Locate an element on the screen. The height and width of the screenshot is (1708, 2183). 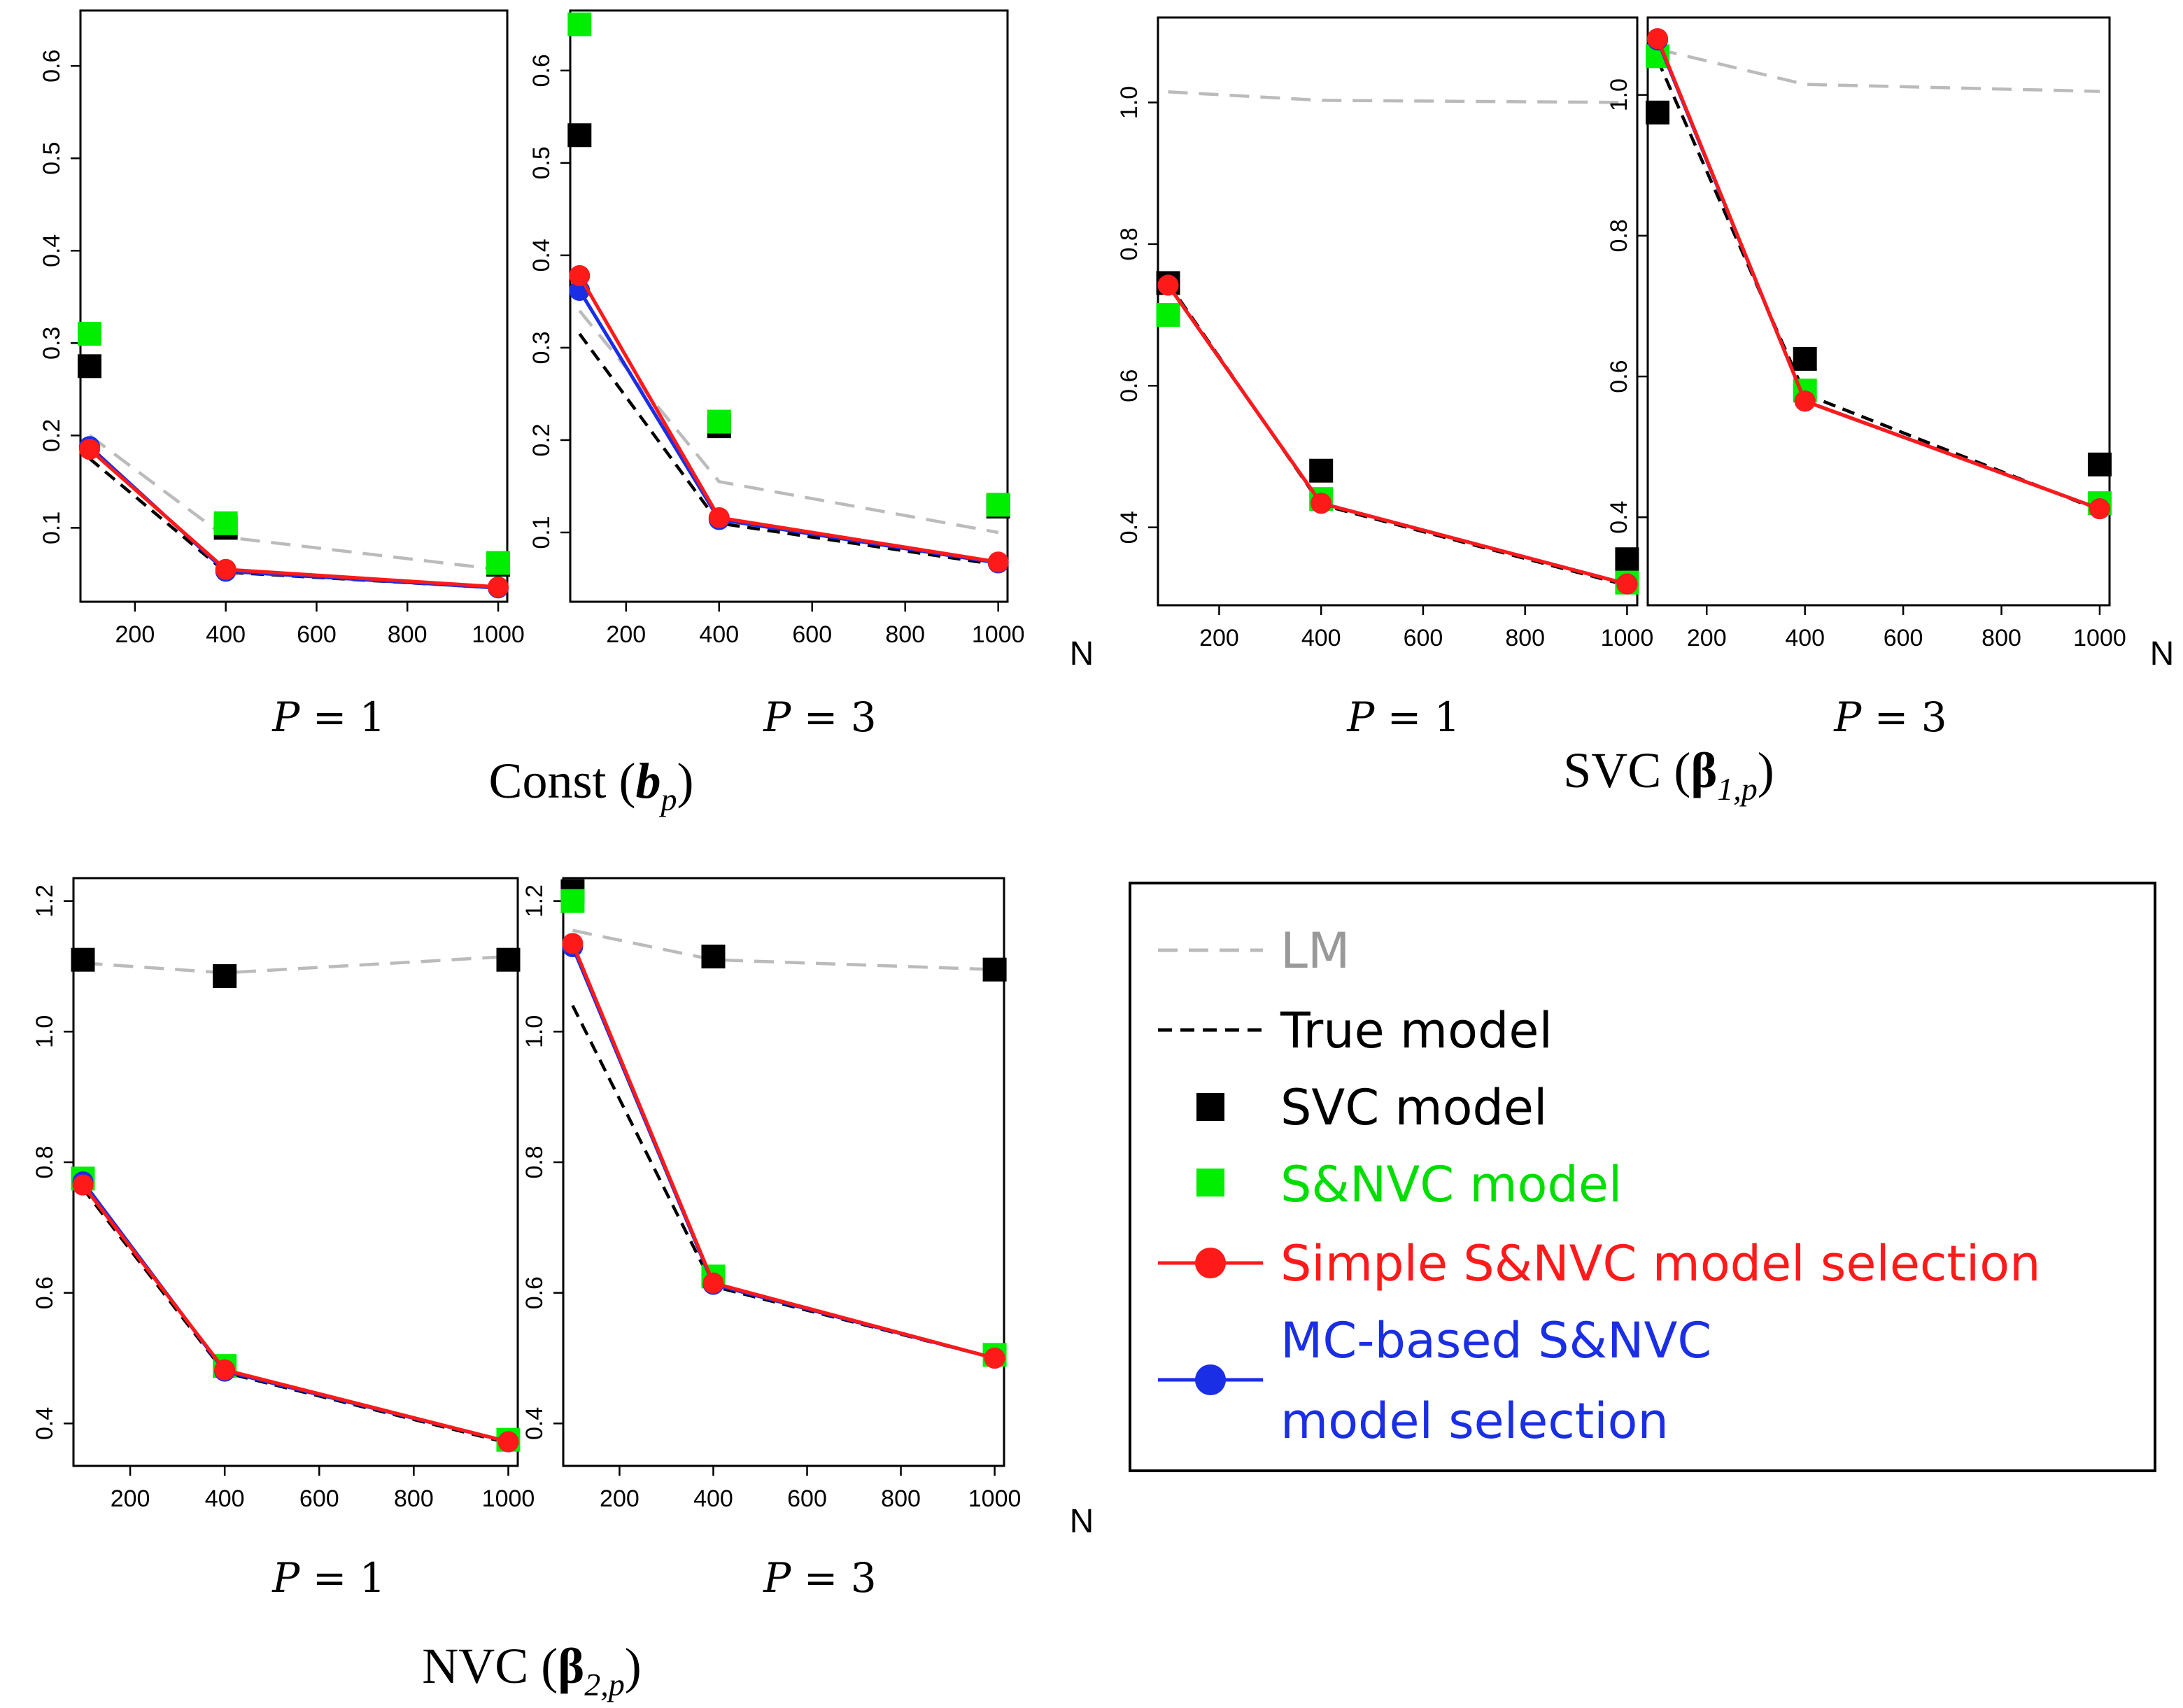
panel-nvc-p-1-xtick-label-1000: 1000 is located at coordinates (508, 1498).